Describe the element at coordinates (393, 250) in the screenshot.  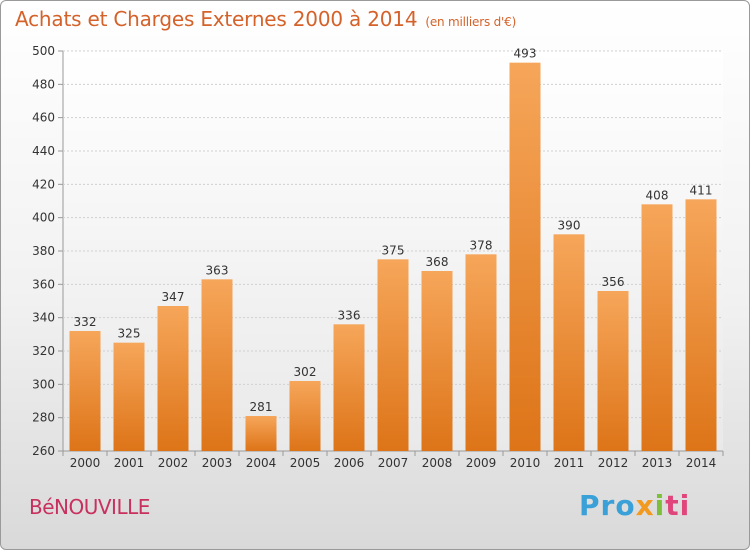
I see `data-label: 375` at that location.